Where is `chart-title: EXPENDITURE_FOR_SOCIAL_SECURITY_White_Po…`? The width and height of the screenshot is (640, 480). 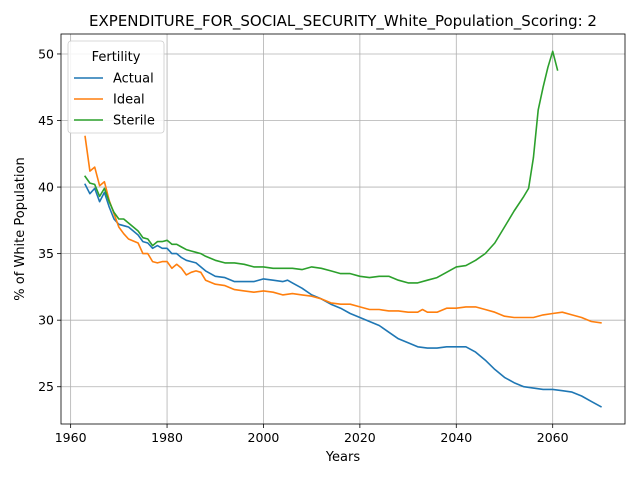 chart-title: EXPENDITURE_FOR_SOCIAL_SECURITY_White_Po… is located at coordinates (343, 21).